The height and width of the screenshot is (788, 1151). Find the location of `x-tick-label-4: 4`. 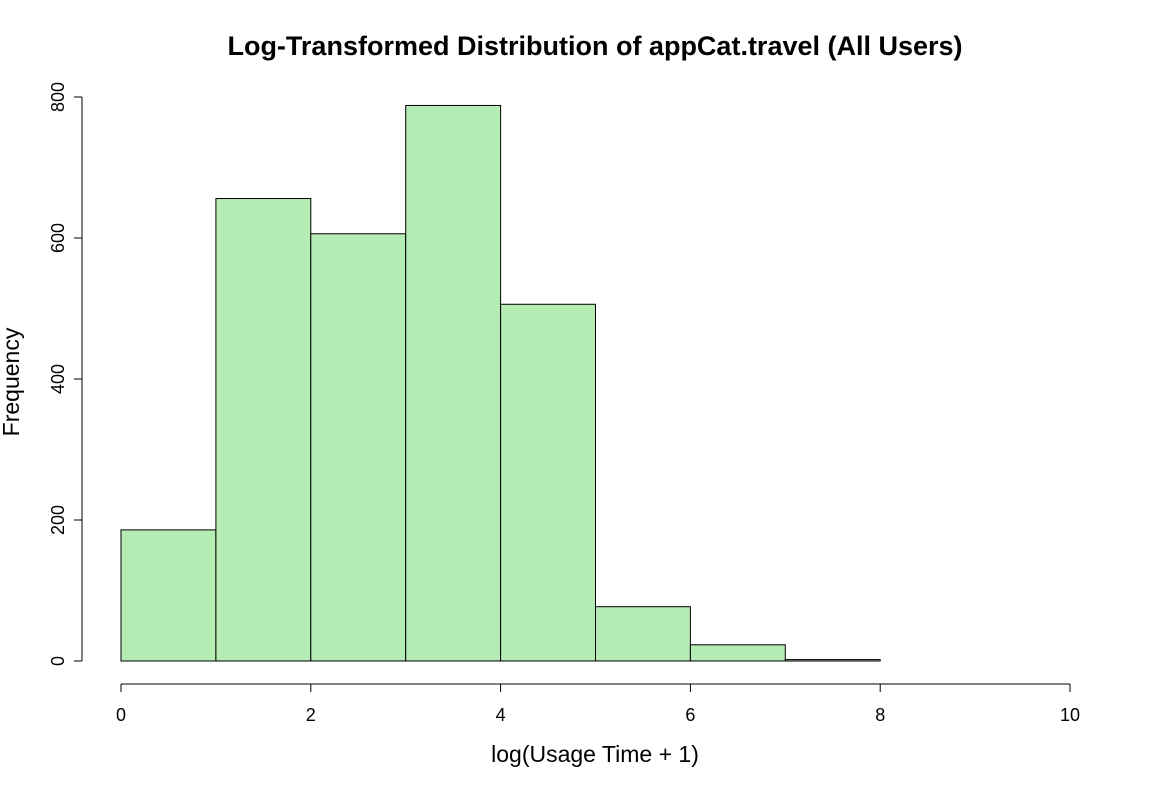

x-tick-label-4: 4 is located at coordinates (501, 715).